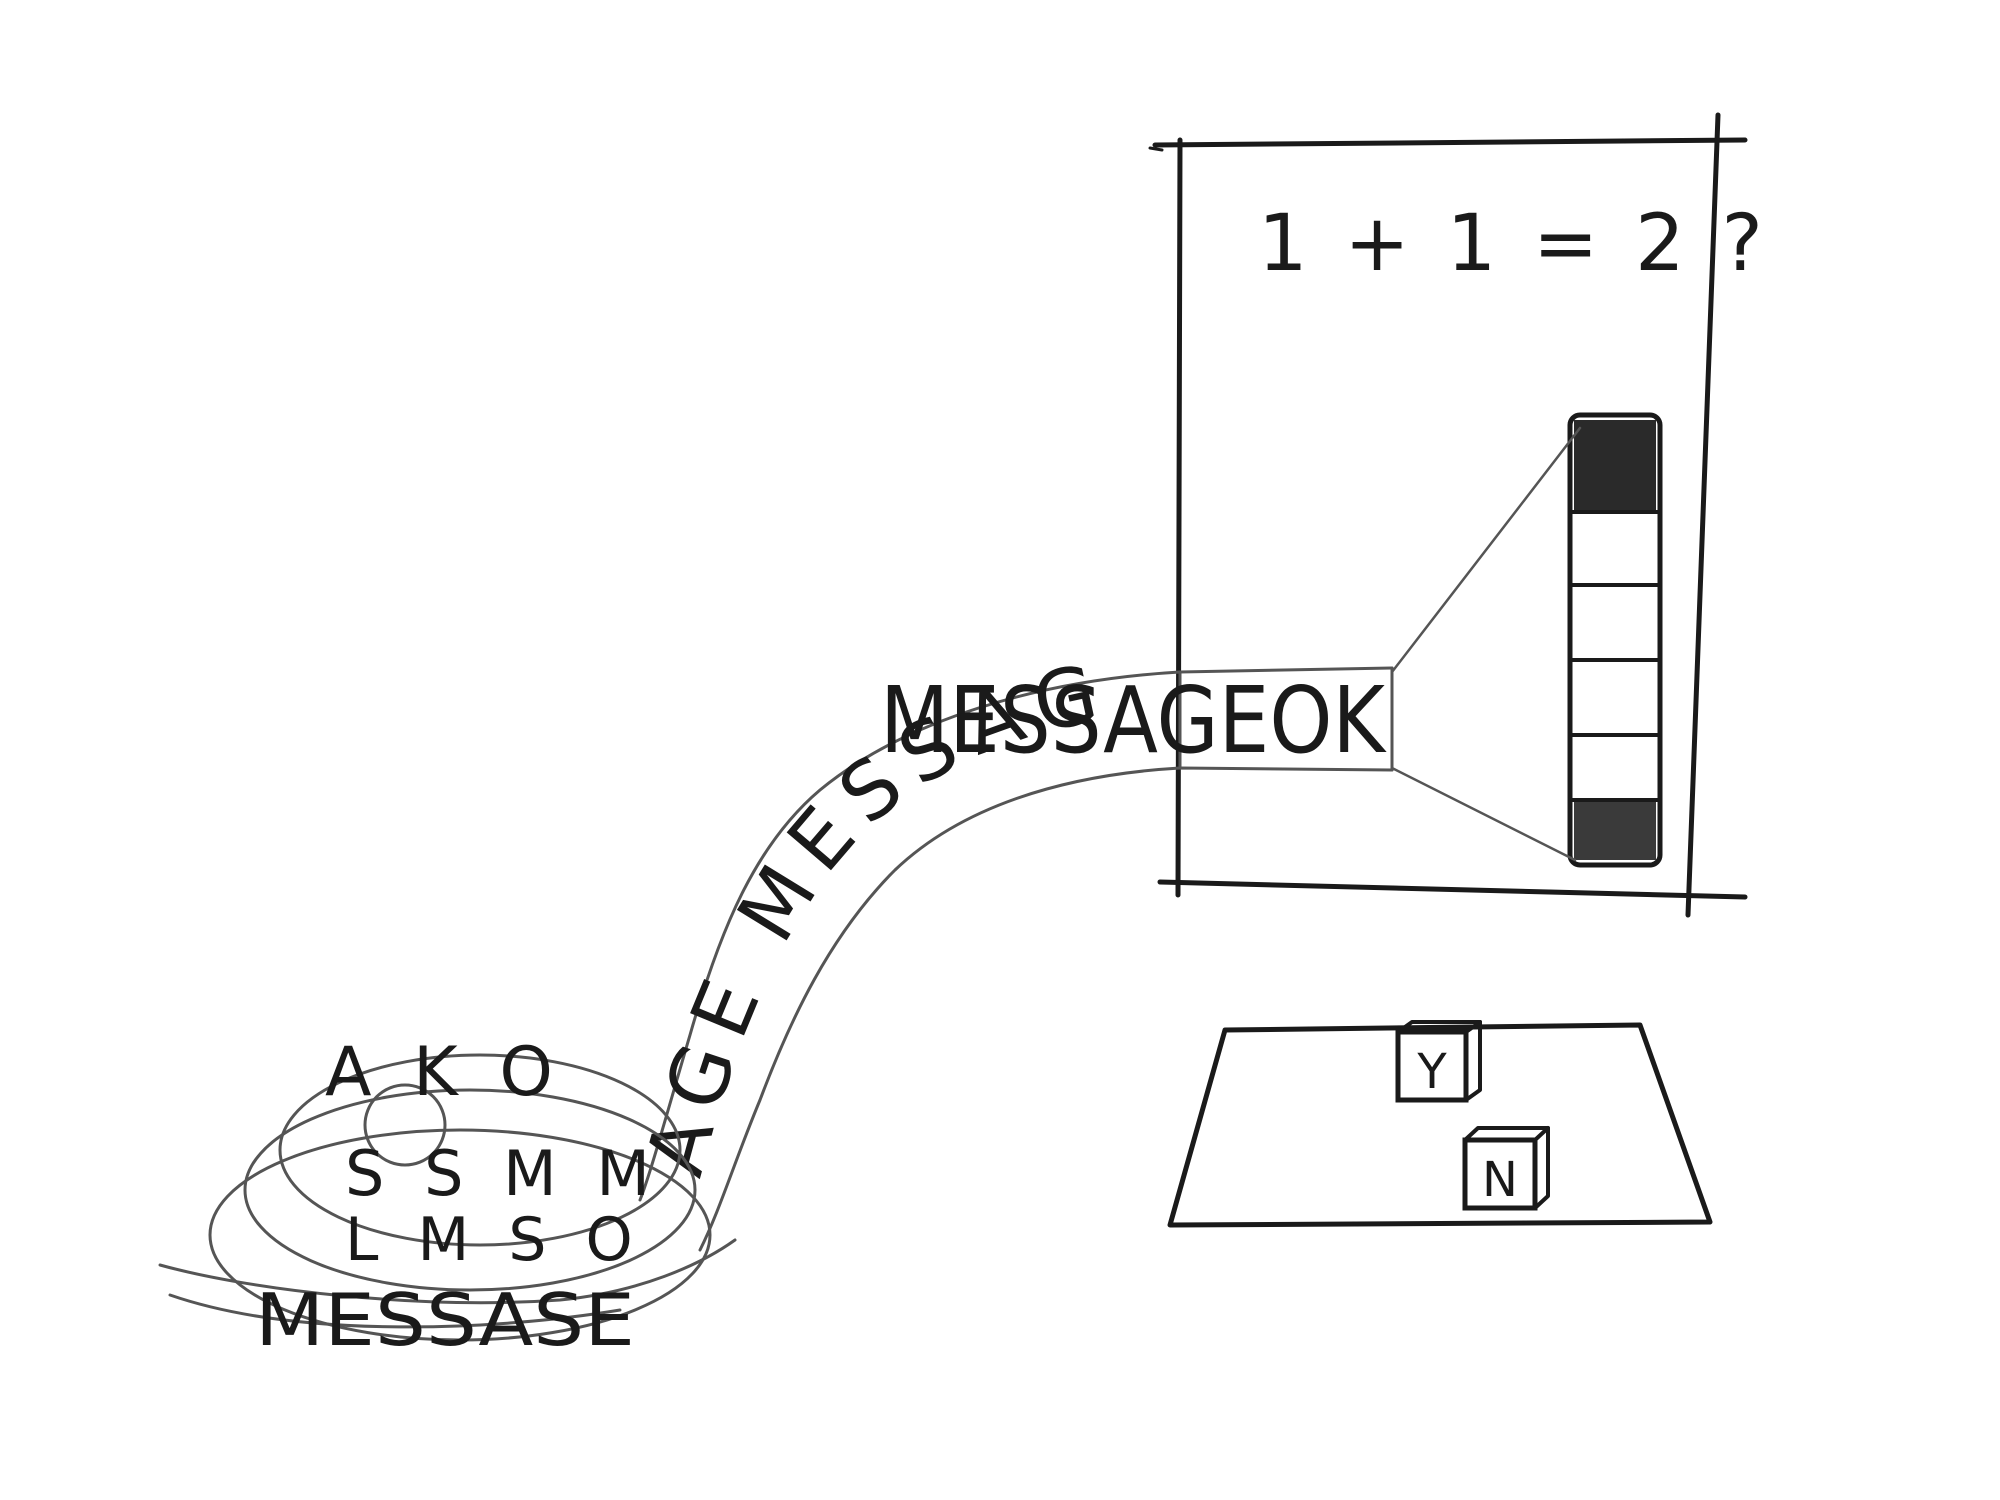 The image size is (2000, 1500). I want to click on meter-segment-bottom-filled, so click(1615, 831).